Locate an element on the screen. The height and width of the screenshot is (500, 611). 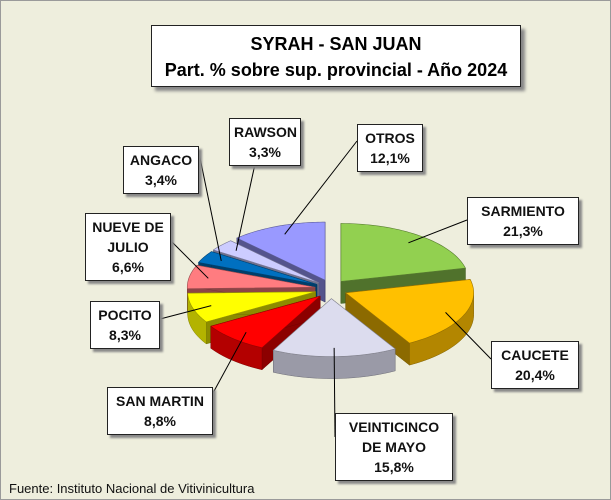
label-box: POCITO 8,3% is located at coordinates (125, 325).